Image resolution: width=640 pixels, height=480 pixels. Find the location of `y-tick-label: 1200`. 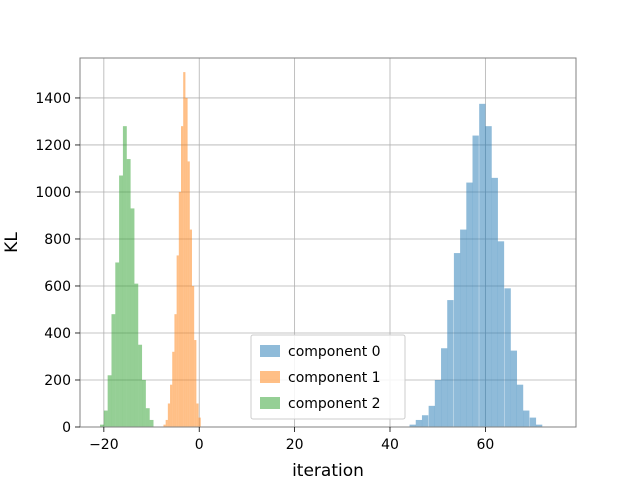

y-tick-label: 1200 is located at coordinates (53, 146).